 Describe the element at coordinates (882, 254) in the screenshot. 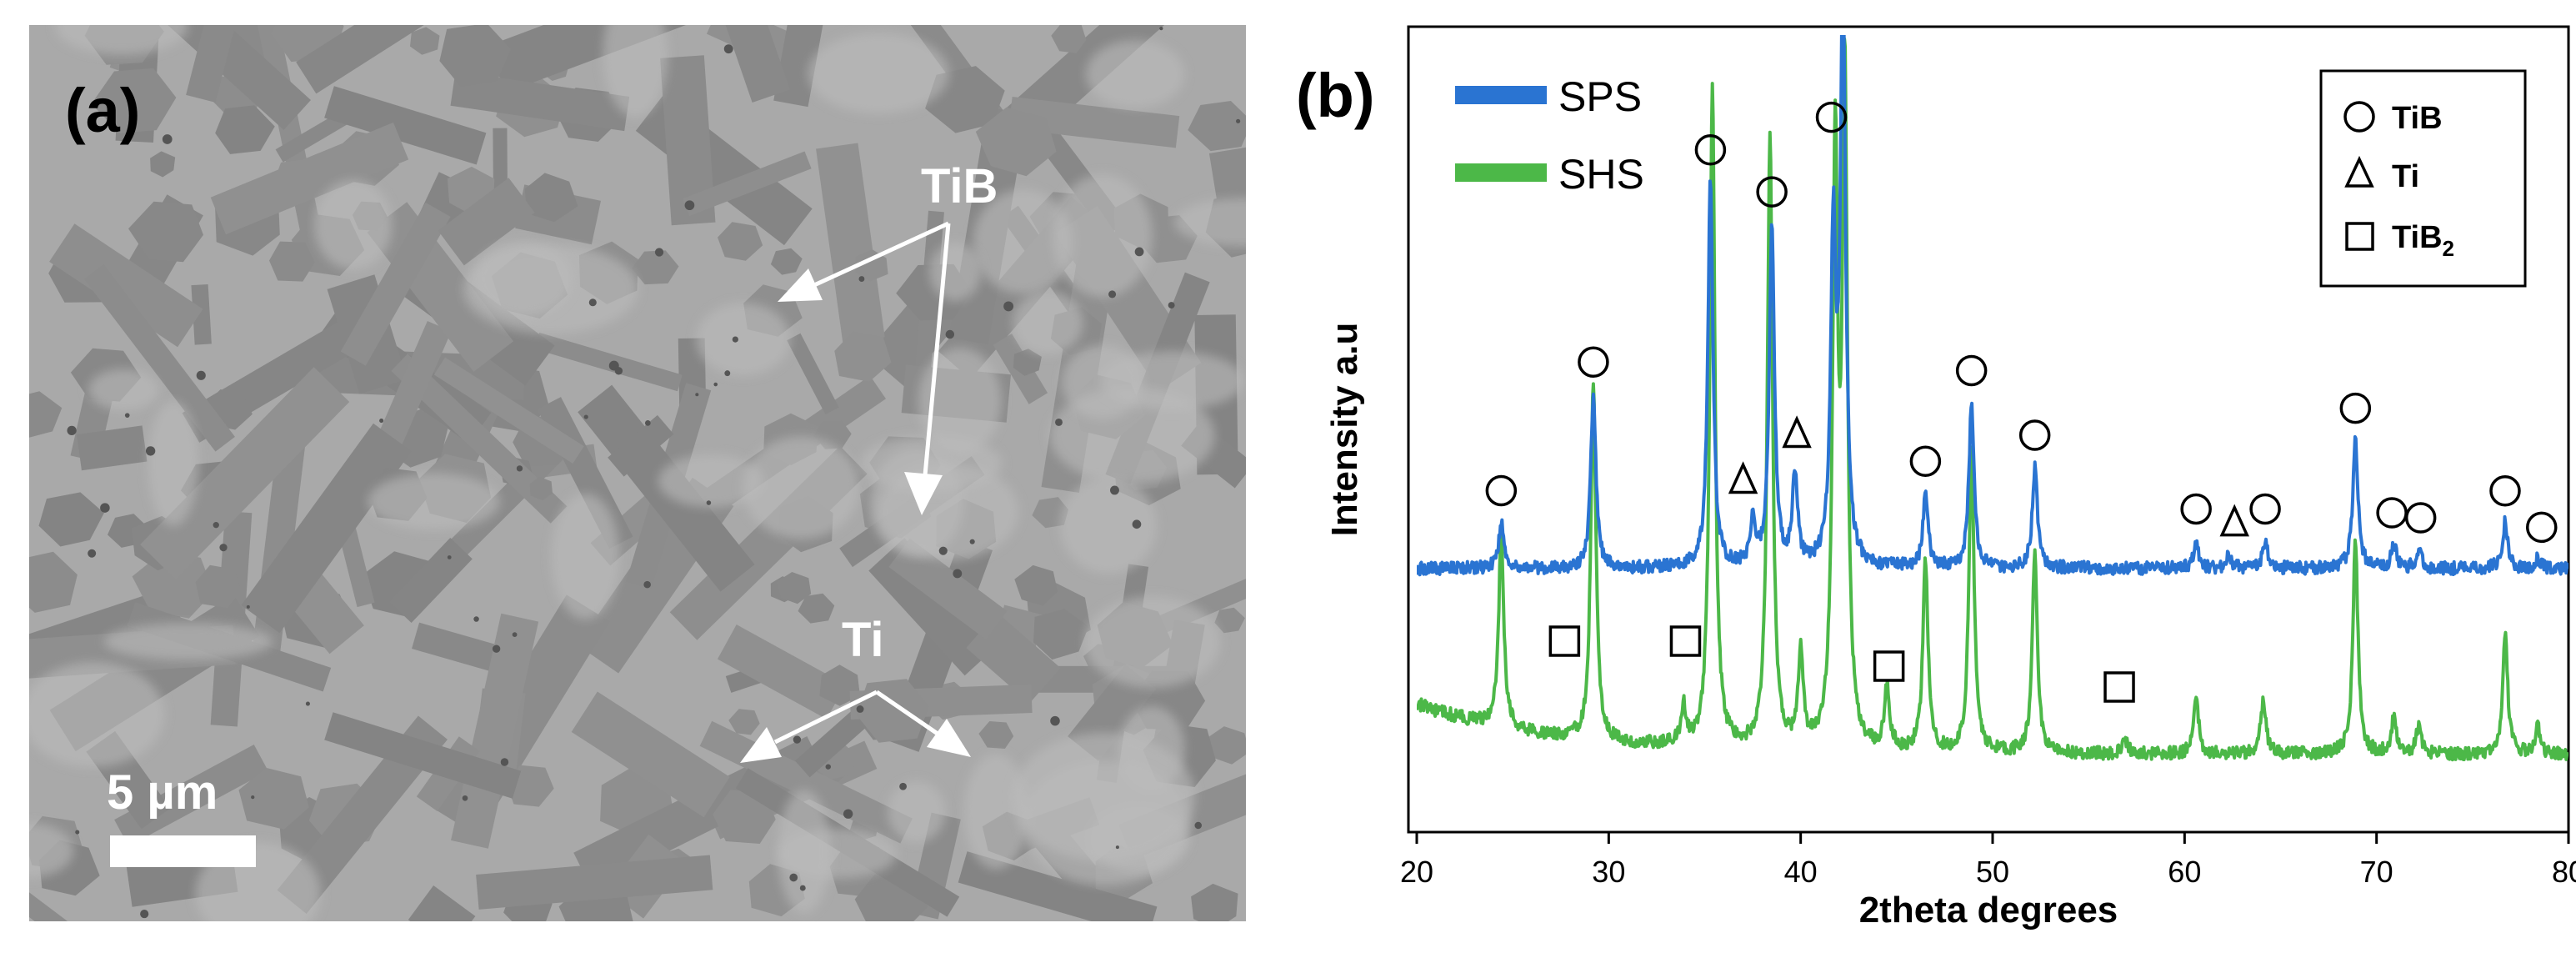

I see `tib-arrow-left` at that location.